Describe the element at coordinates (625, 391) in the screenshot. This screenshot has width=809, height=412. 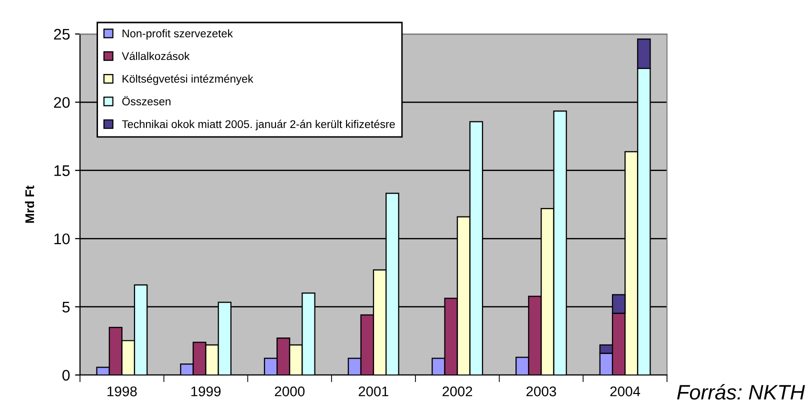
I see `x-tick-label: 2004` at that location.